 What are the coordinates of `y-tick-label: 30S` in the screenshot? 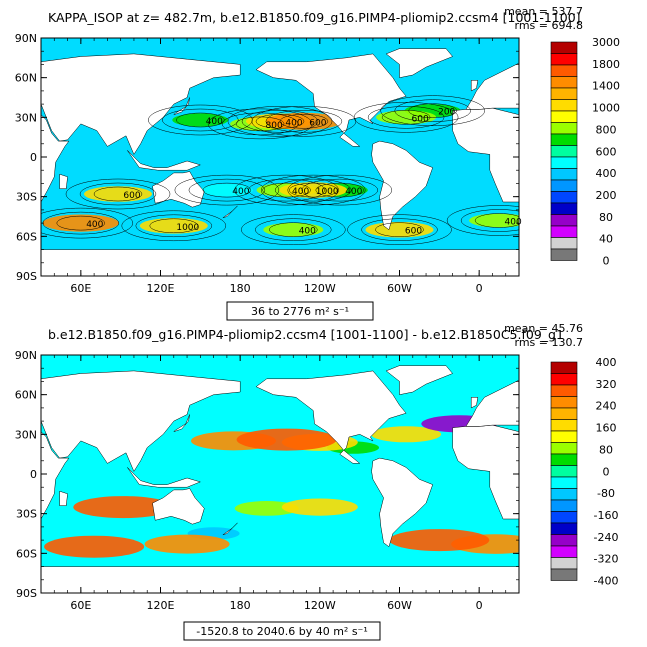 It's located at (26, 514).